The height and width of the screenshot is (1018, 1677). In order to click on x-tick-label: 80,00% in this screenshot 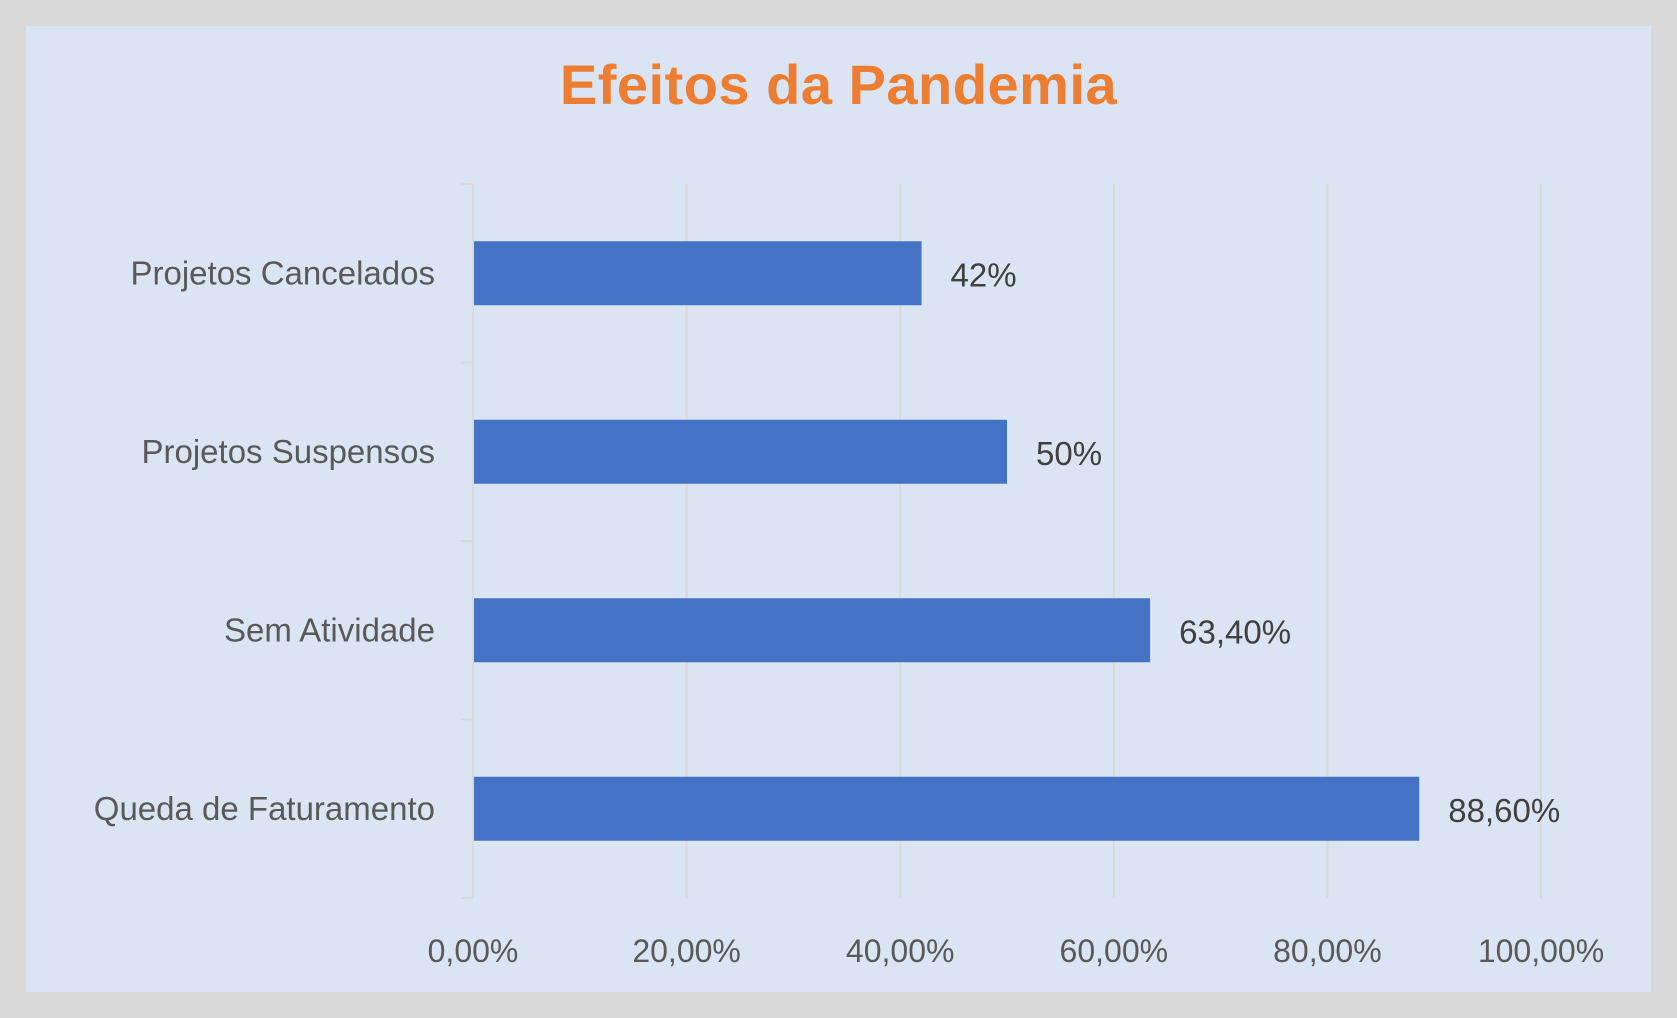, I will do `click(1327, 951)`.